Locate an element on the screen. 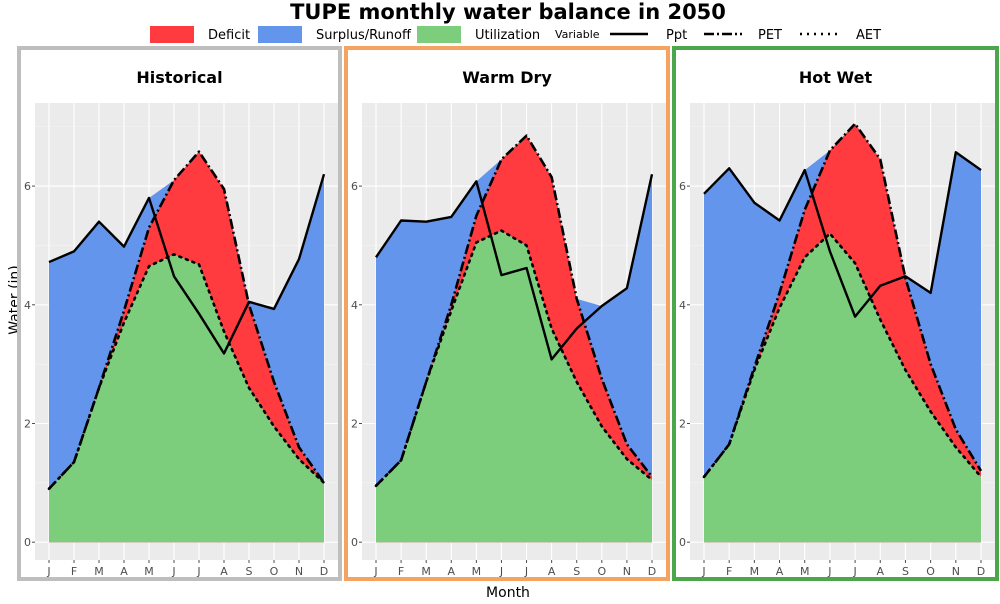  legend-label-aet: AET is located at coordinates (868, 35).